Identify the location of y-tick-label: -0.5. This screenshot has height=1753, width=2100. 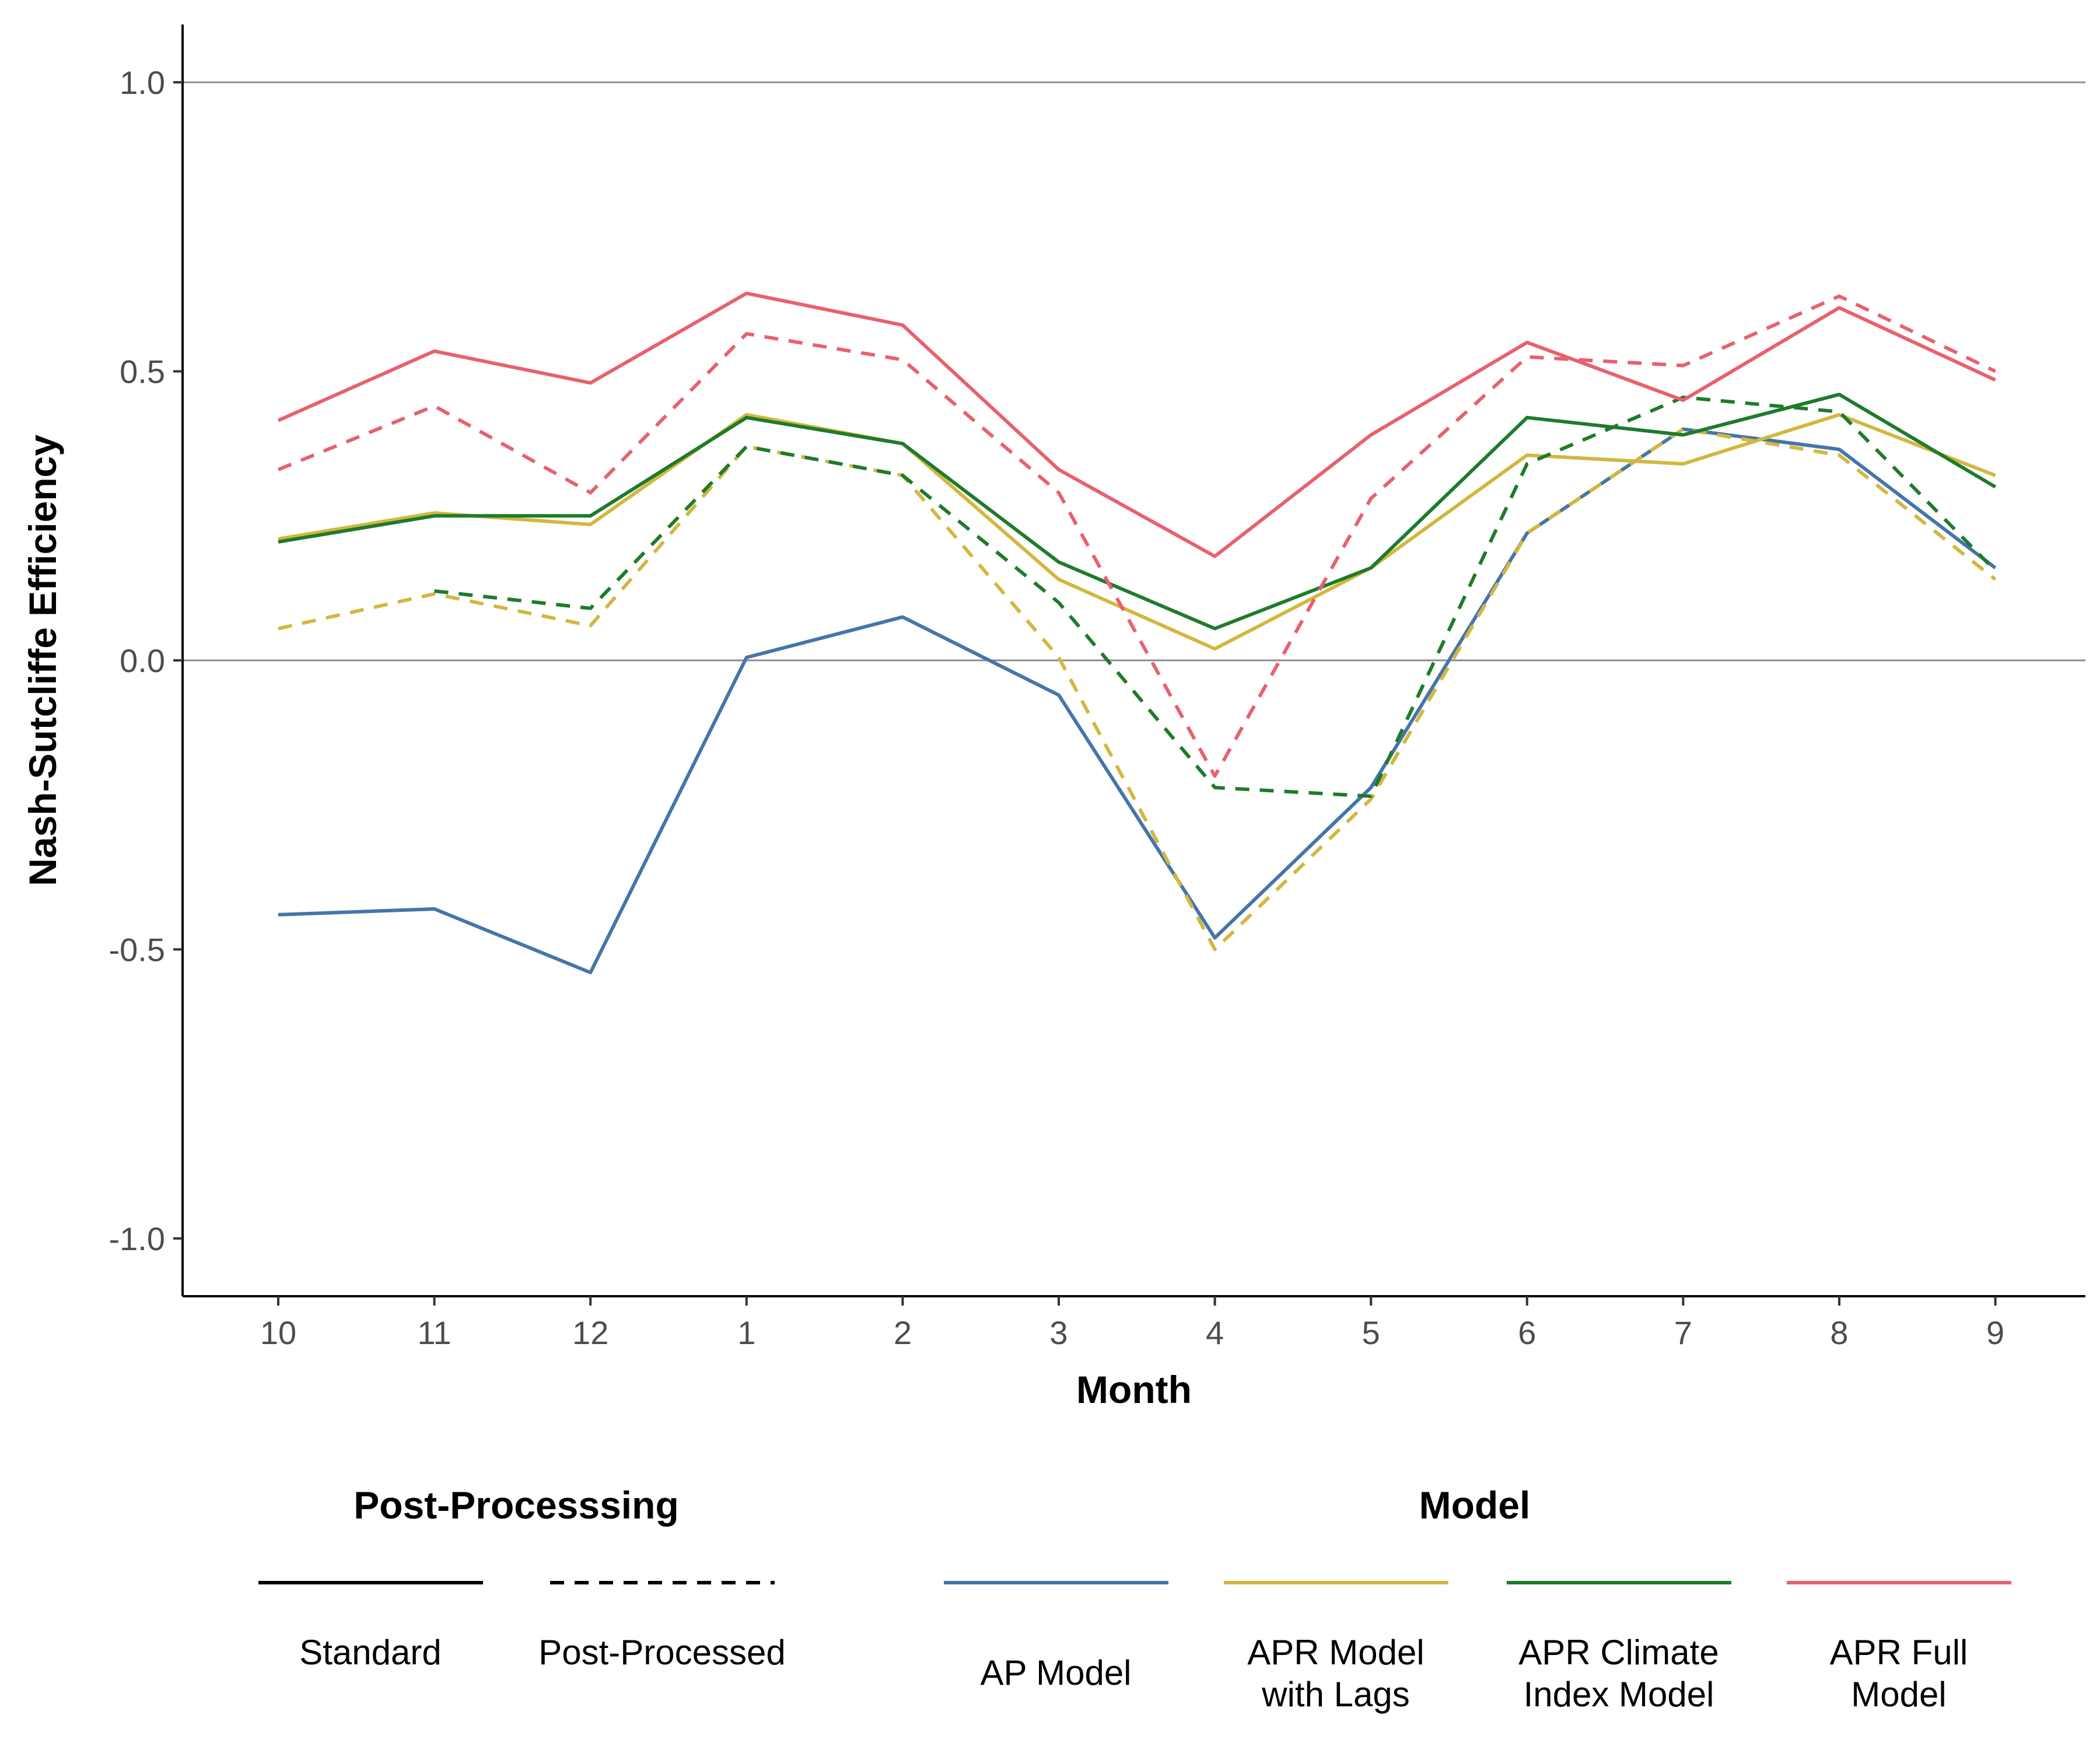
(137, 949).